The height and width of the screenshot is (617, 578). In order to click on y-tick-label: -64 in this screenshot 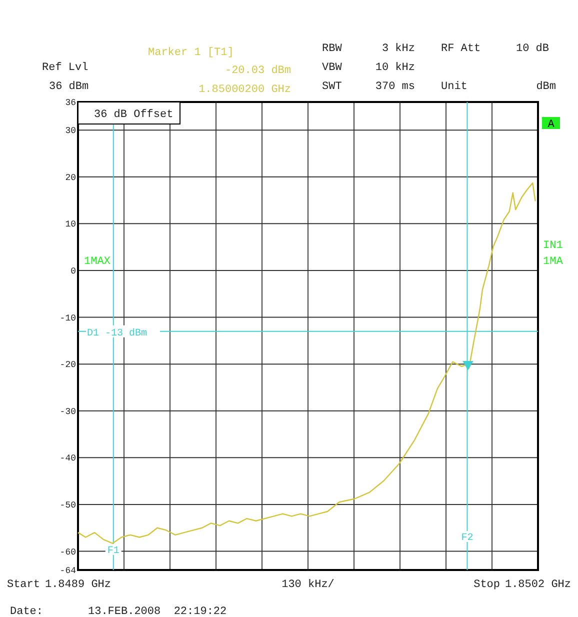, I will do `click(68, 571)`.